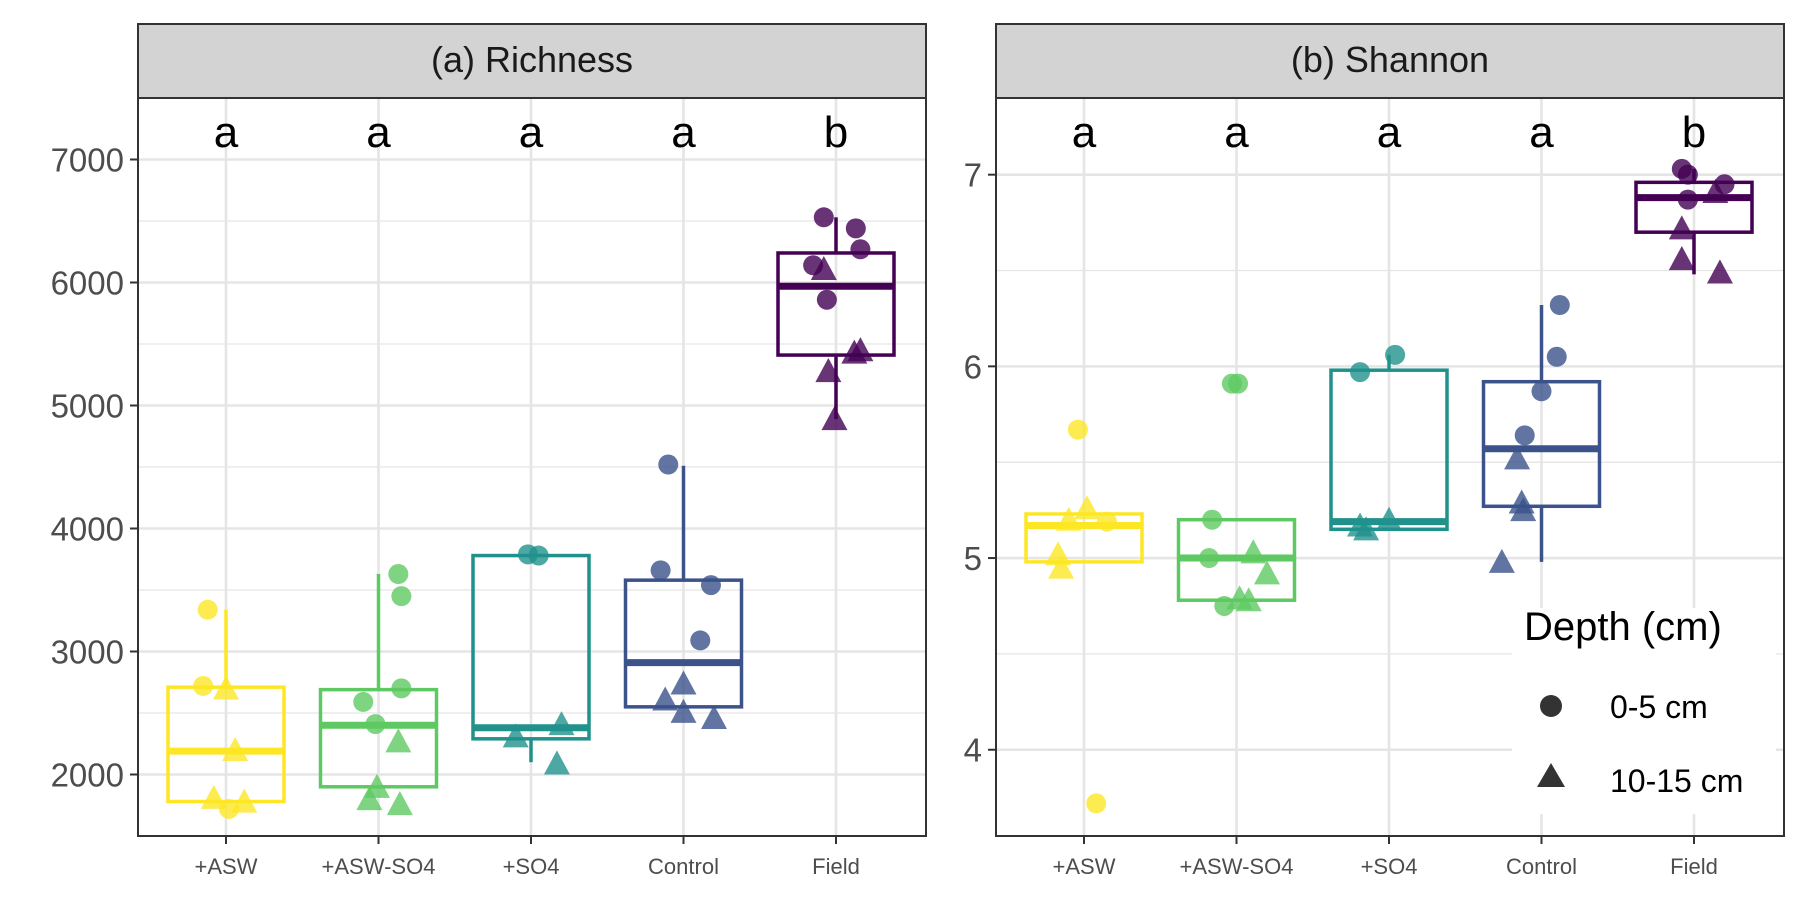  Describe the element at coordinates (1659, 707) in the screenshot. I see `legend-label-0-5: 0-5 cm` at that location.